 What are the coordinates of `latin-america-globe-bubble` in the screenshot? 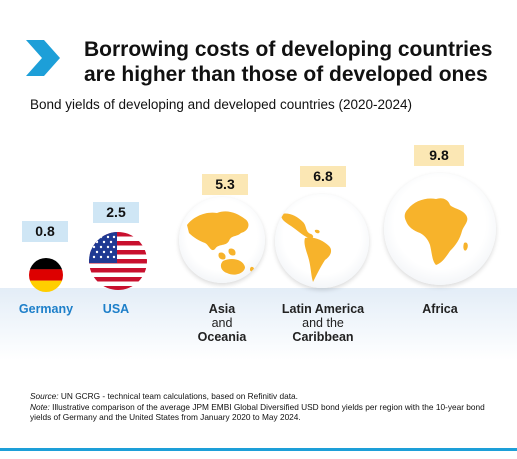 It's located at (322, 241).